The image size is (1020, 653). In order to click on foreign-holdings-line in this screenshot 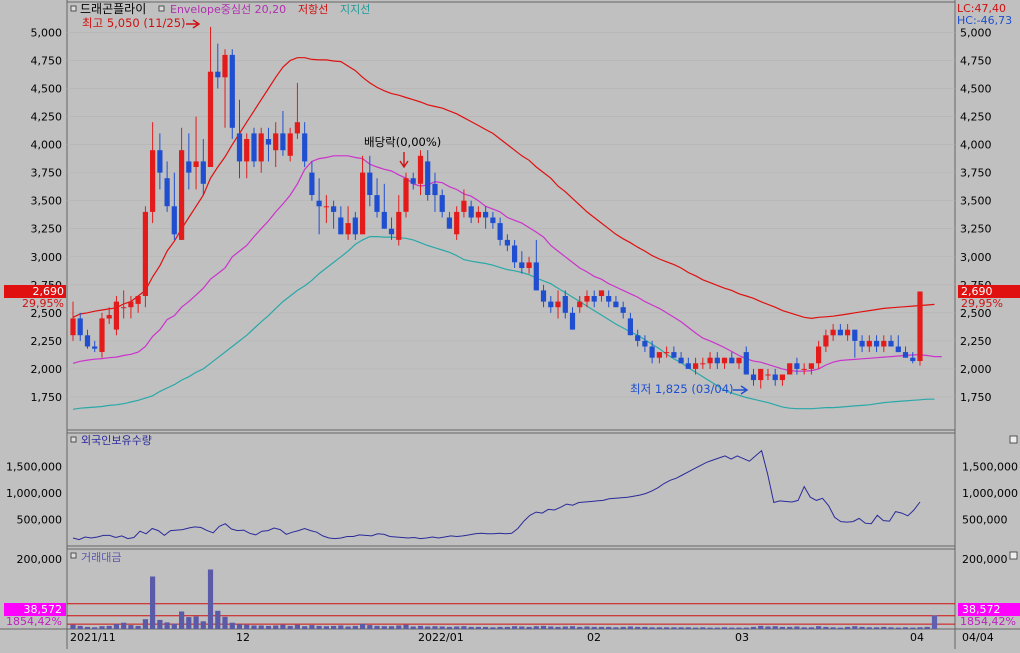, I will do `click(496, 495)`.